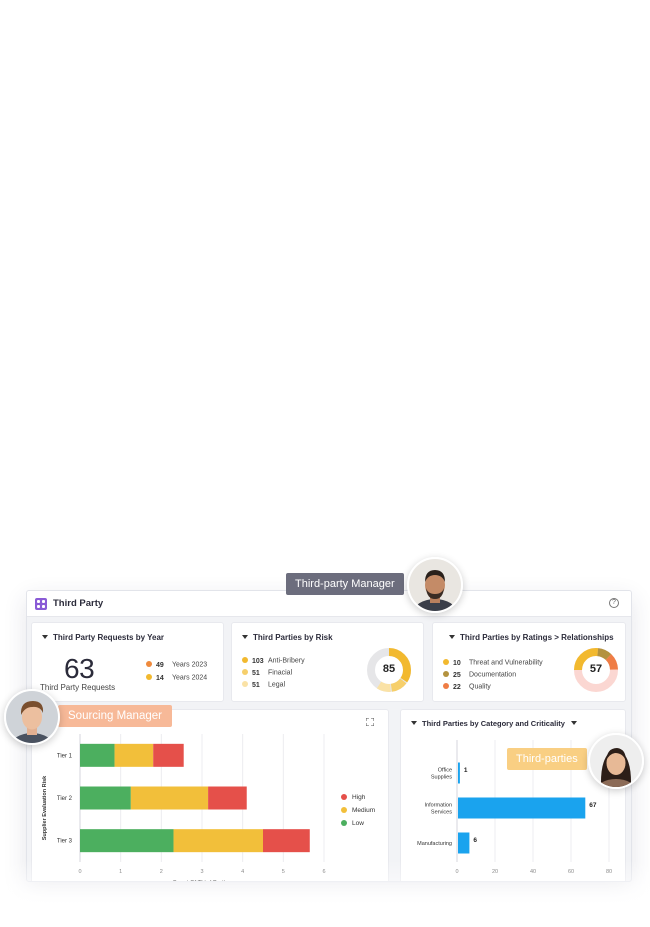  I want to click on legend-item: 22 Quality, so click(467, 687).